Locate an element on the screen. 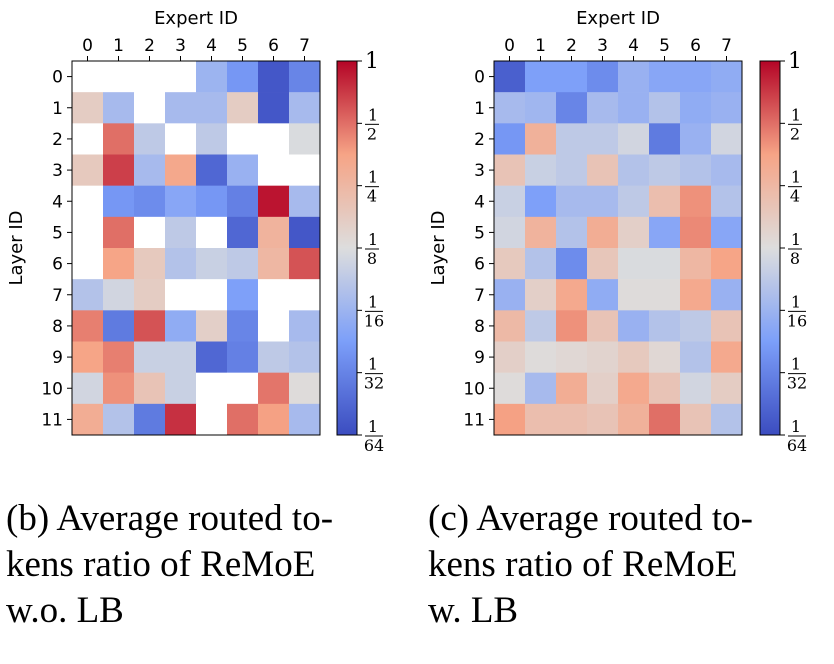 The image size is (834, 664). heatmap-cell-r1-c5 is located at coordinates (243, 108).